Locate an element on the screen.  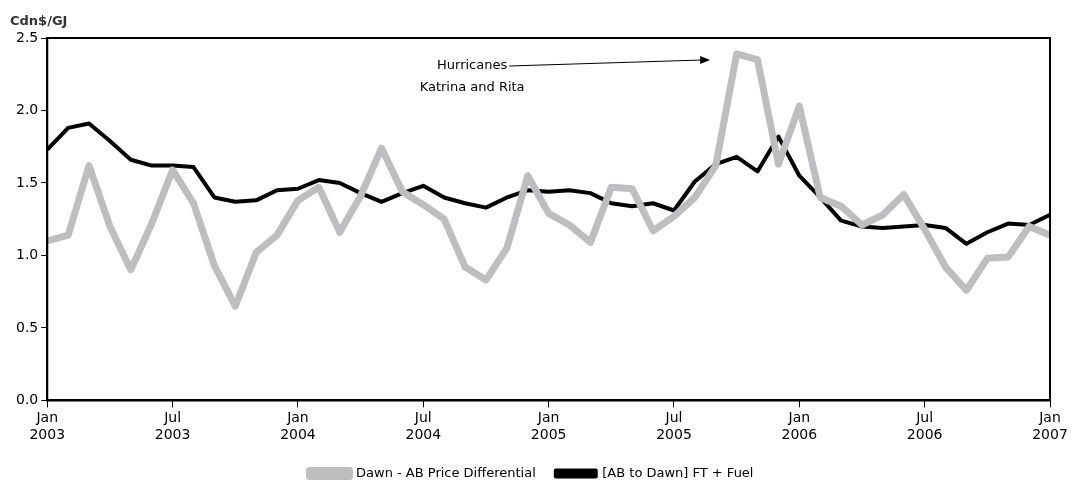
y-tick-label: 0.5 is located at coordinates (27, 326).